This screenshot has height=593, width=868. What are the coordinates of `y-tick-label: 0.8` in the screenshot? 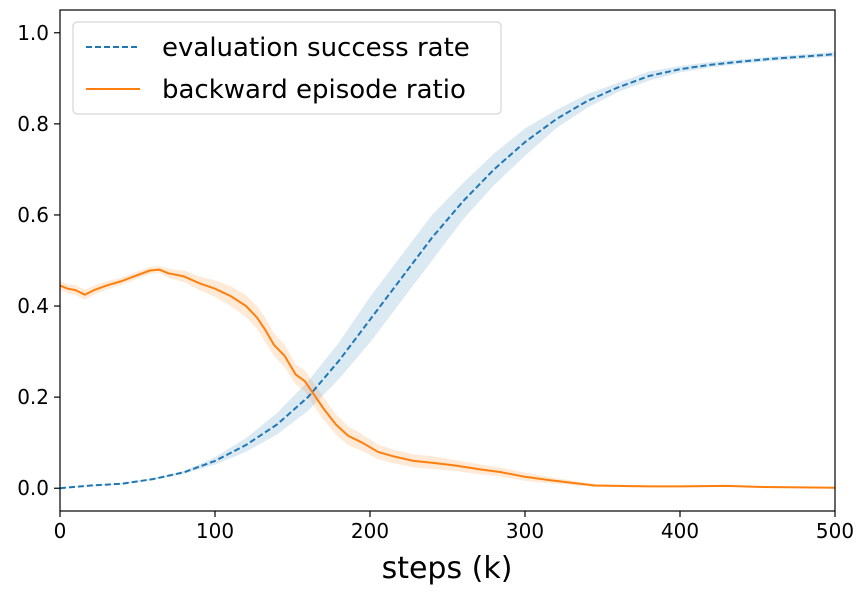 It's located at (33, 124).